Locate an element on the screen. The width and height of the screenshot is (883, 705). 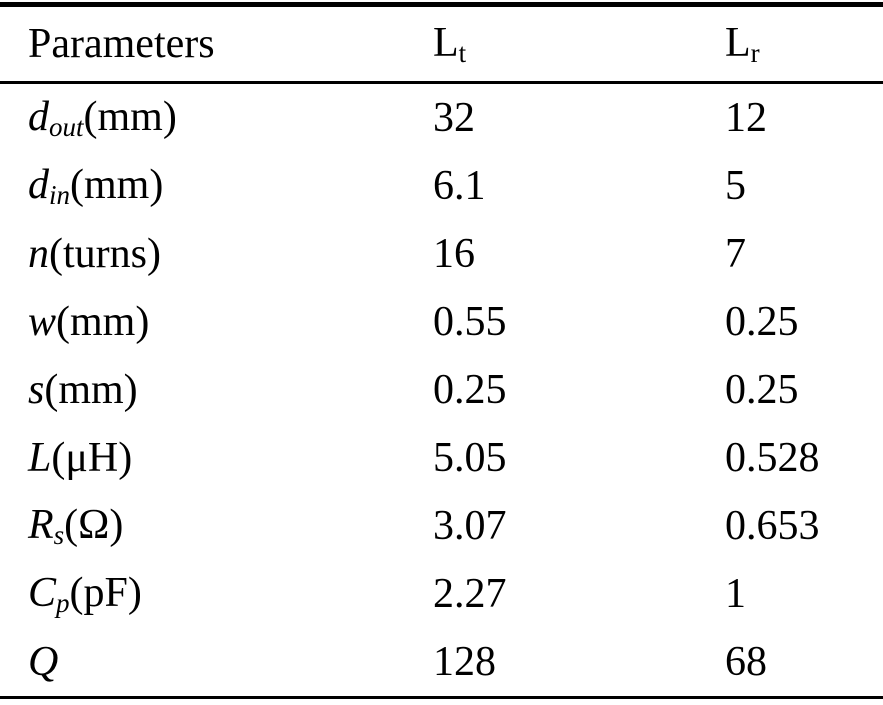
param-symbol: L is located at coordinates (40, 458).